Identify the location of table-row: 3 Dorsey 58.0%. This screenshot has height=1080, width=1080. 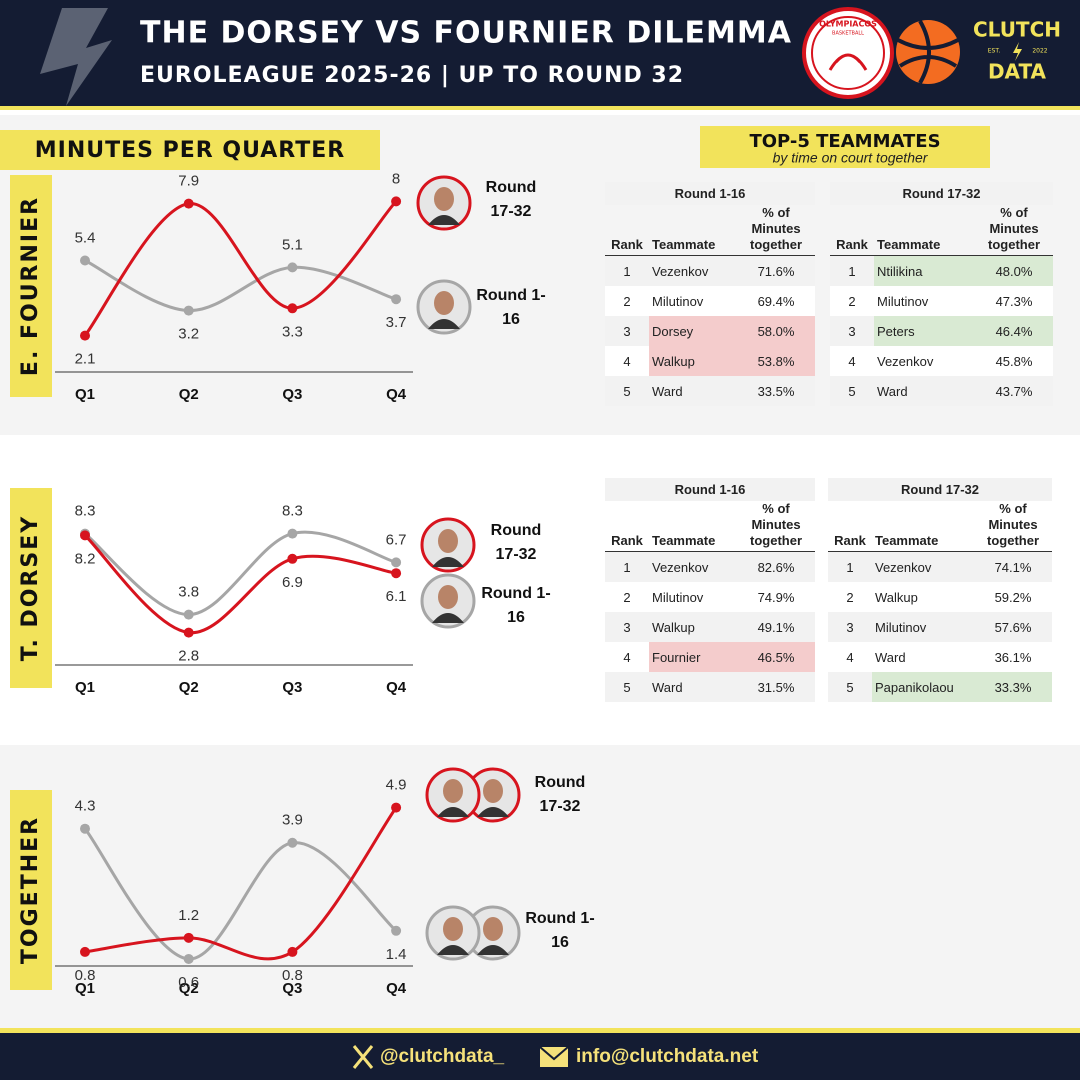
(710, 331).